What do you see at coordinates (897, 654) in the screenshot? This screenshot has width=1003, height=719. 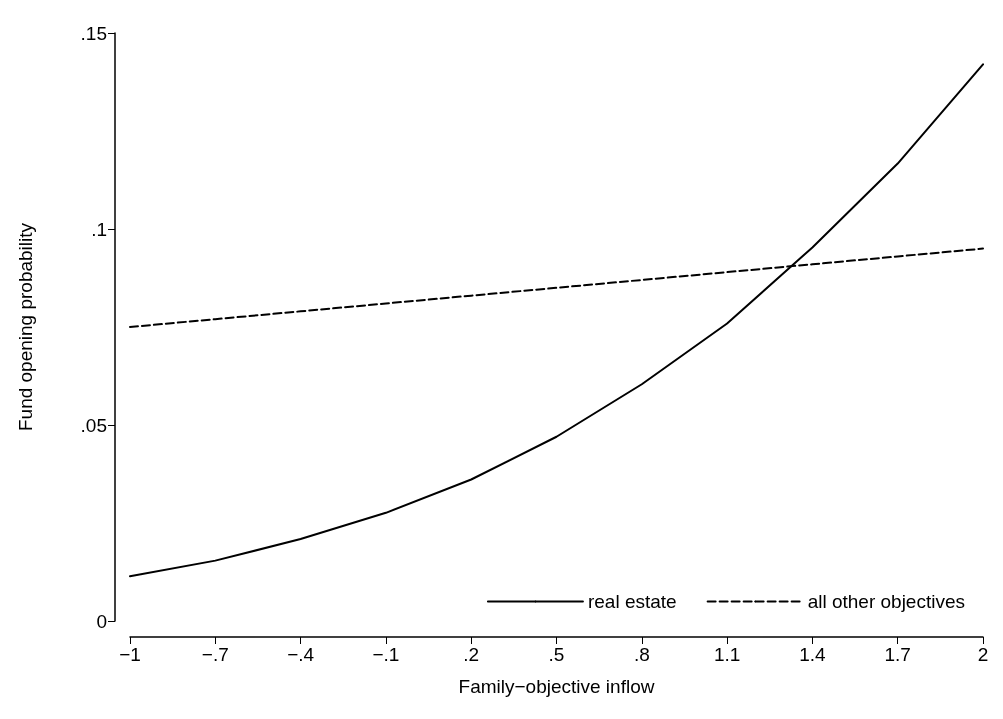 I see `x-tick-label: 1.7` at bounding box center [897, 654].